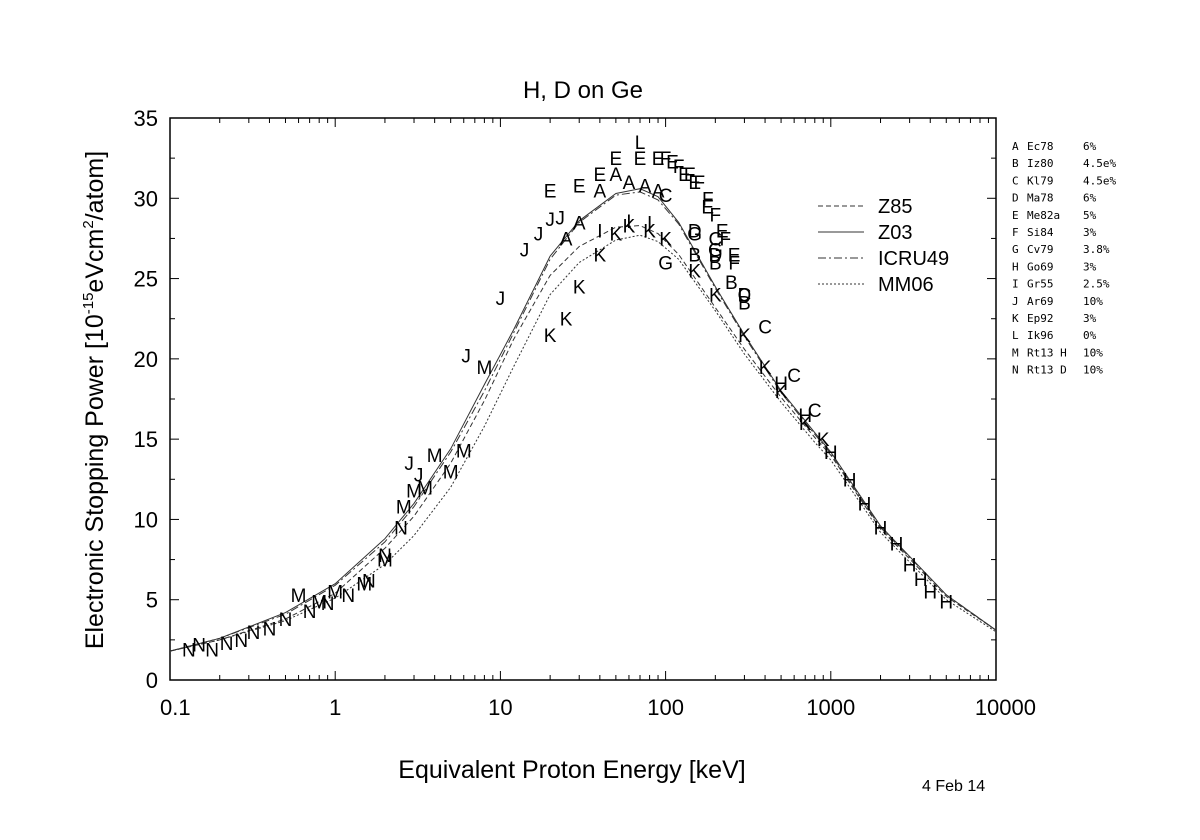  What do you see at coordinates (1040, 249) in the screenshot?
I see `key-source: Cv79` at bounding box center [1040, 249].